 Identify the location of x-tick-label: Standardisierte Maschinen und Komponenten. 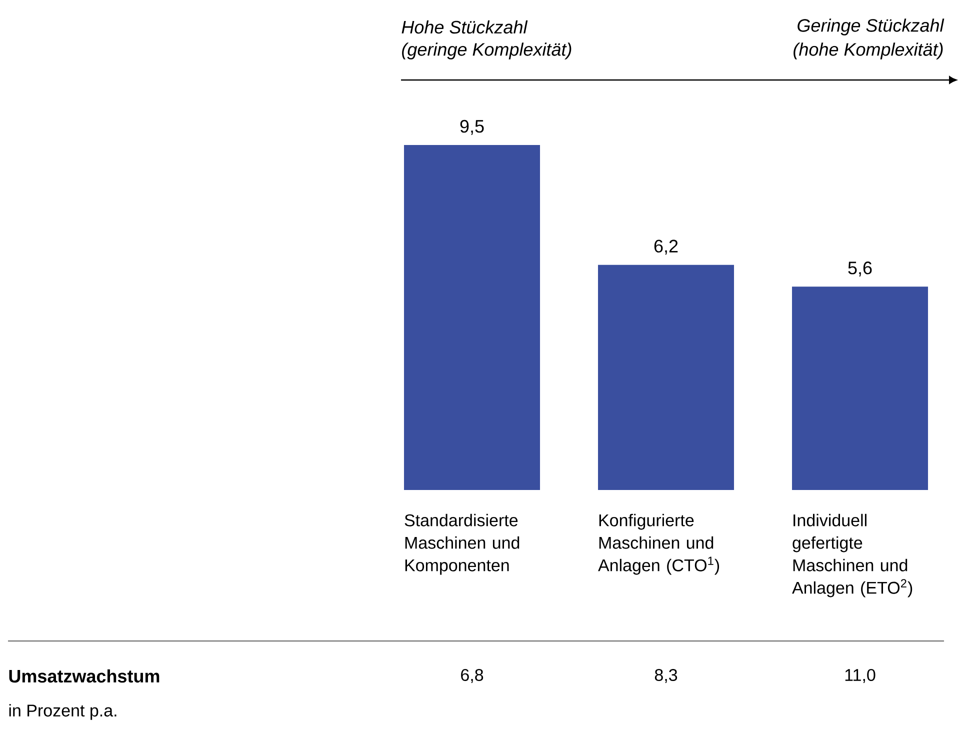
(462, 544).